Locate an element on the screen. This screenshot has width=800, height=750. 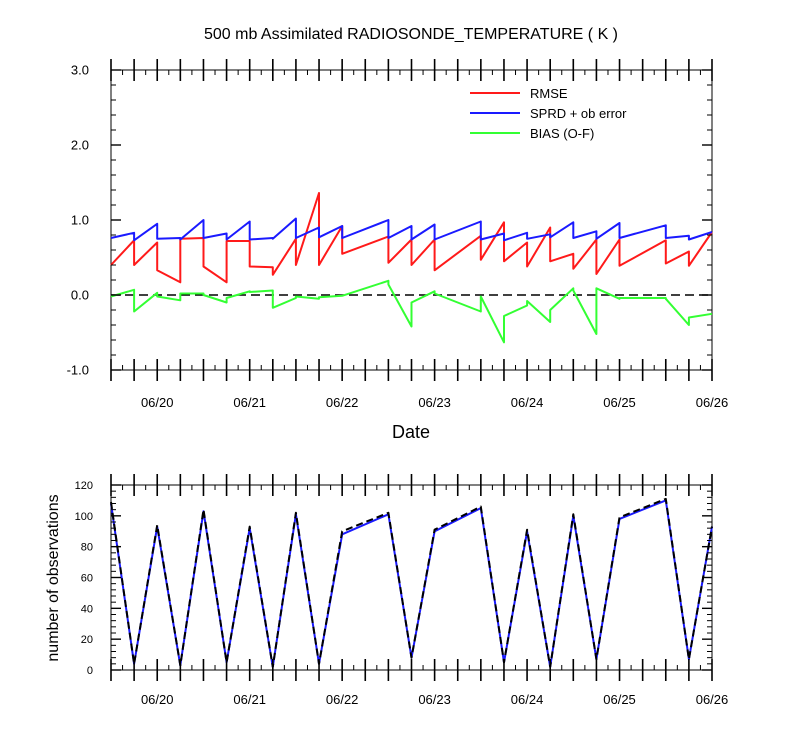
y-tick-label: 80 is located at coordinates (87, 548).